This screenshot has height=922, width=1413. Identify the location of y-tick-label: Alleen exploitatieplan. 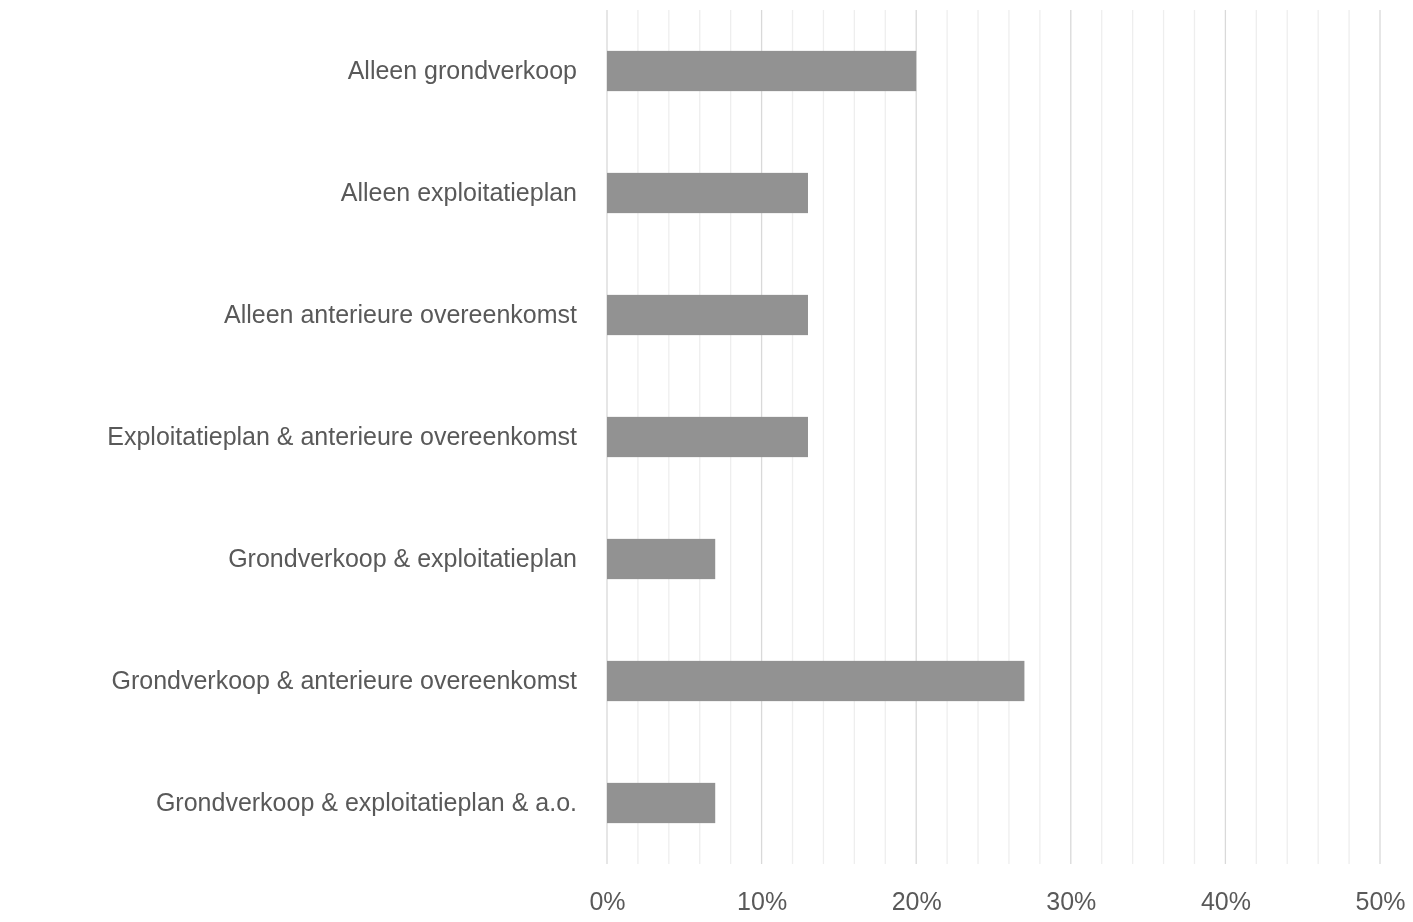
(458, 192).